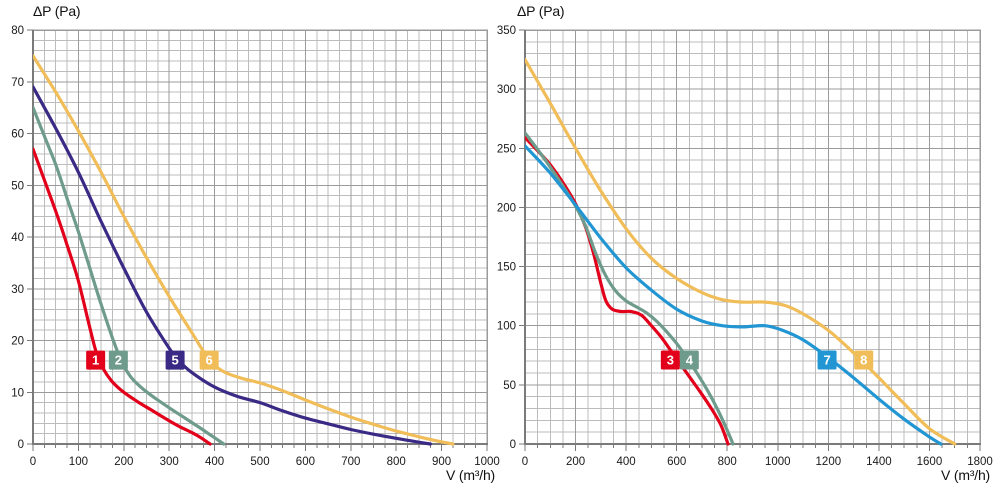  Describe the element at coordinates (78, 462) in the screenshot. I see `x-tick-label: 100` at that location.